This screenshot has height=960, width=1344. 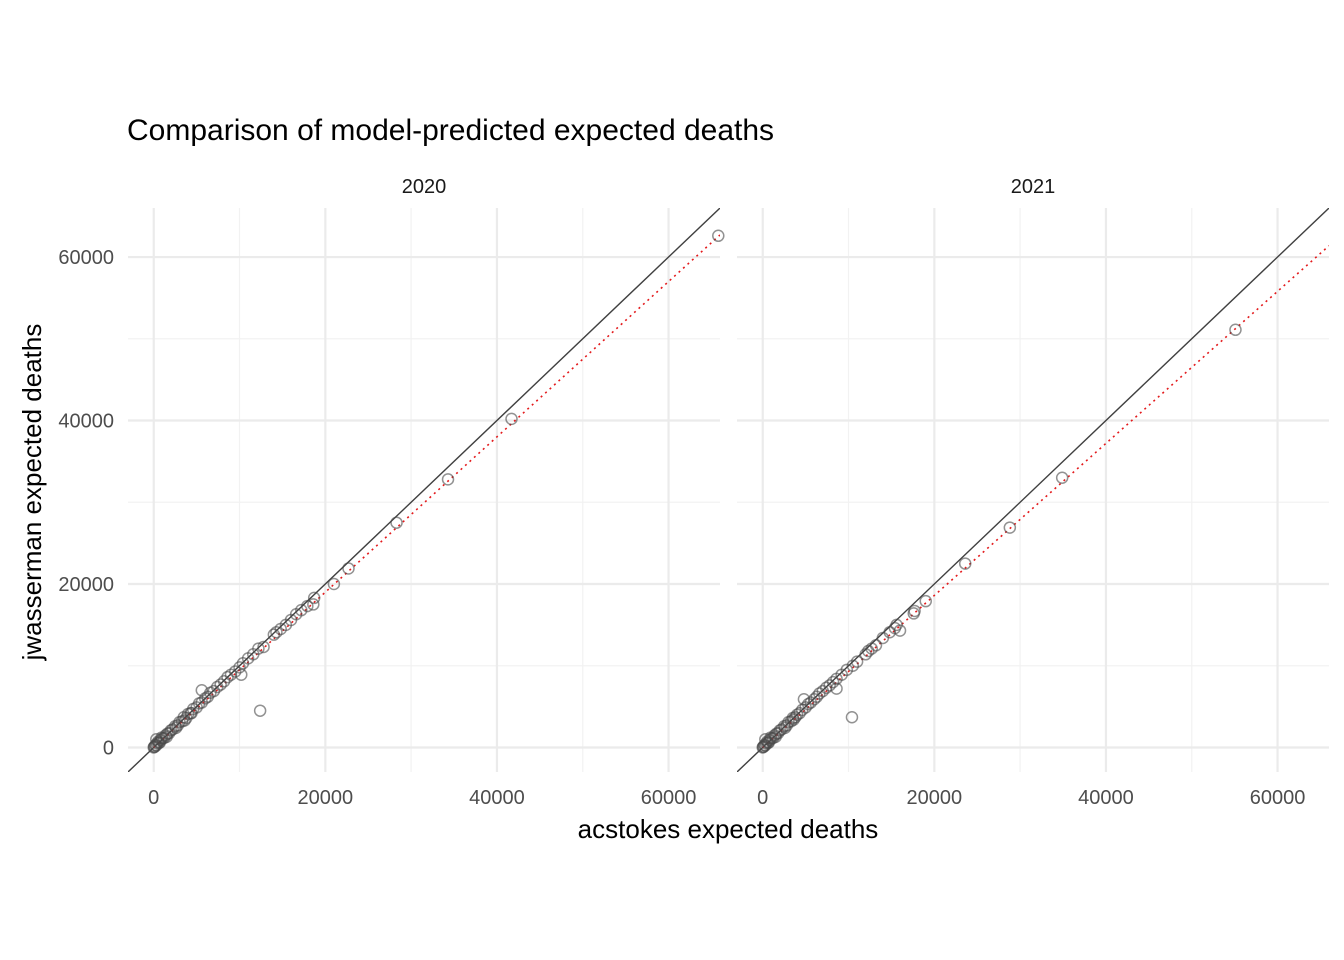 What do you see at coordinates (1033, 187) in the screenshot?
I see `facet-label: 2021` at bounding box center [1033, 187].